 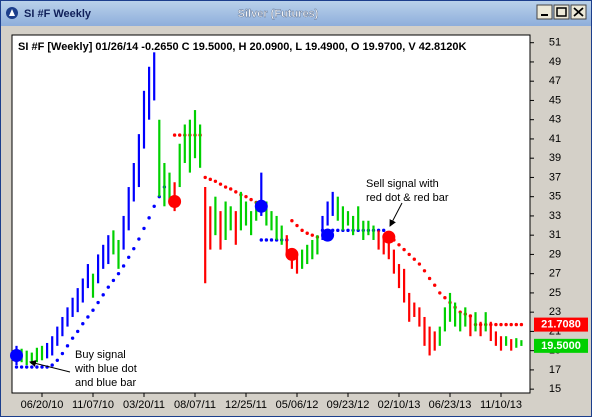 What do you see at coordinates (555, 158) in the screenshot?
I see `y-tick-label: 39` at bounding box center [555, 158].